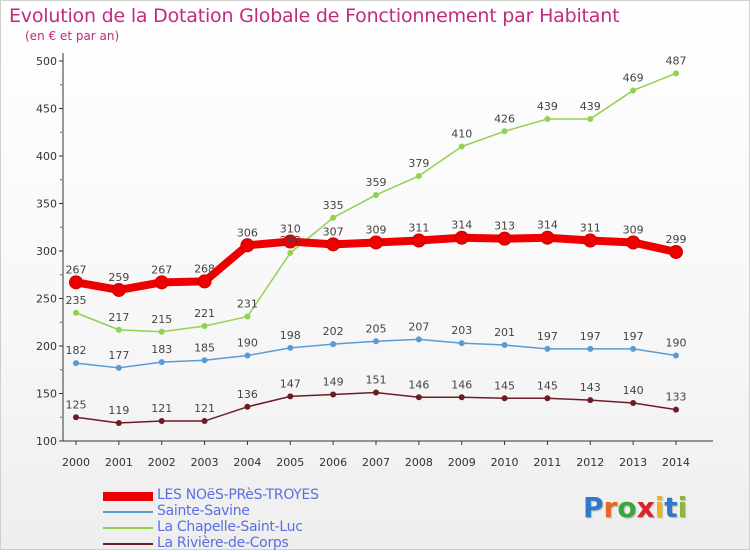  What do you see at coordinates (119, 462) in the screenshot?
I see `x-tick-label: 2001` at bounding box center [119, 462].